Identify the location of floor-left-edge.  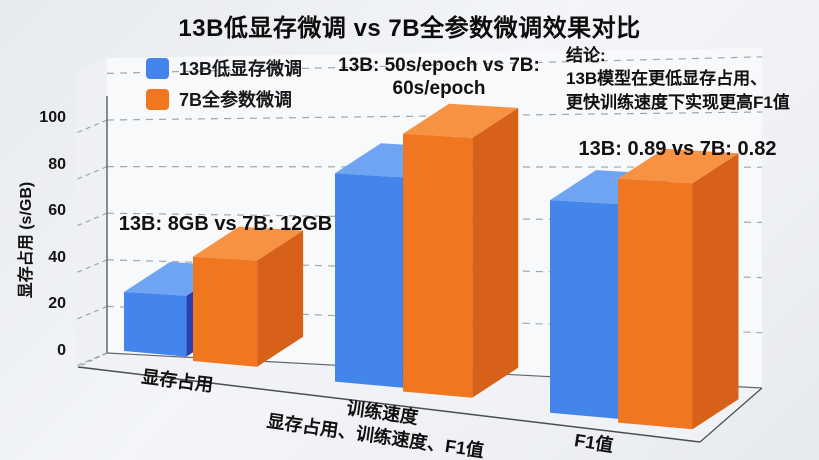
(92, 360).